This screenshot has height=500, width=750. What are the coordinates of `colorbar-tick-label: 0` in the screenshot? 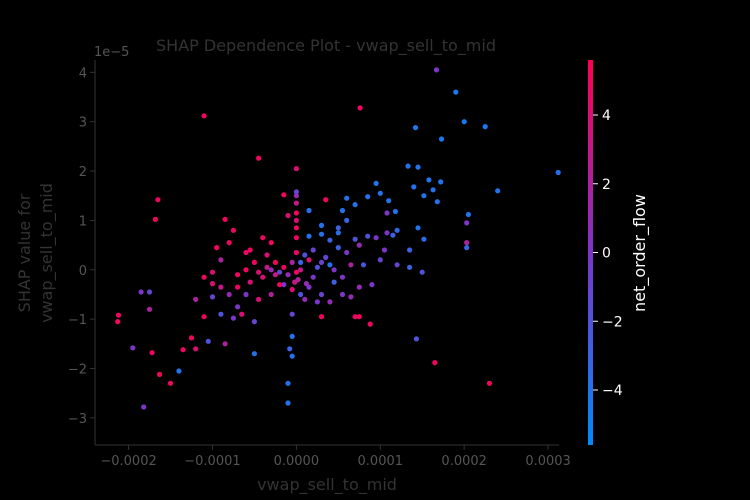 It's located at (606, 254).